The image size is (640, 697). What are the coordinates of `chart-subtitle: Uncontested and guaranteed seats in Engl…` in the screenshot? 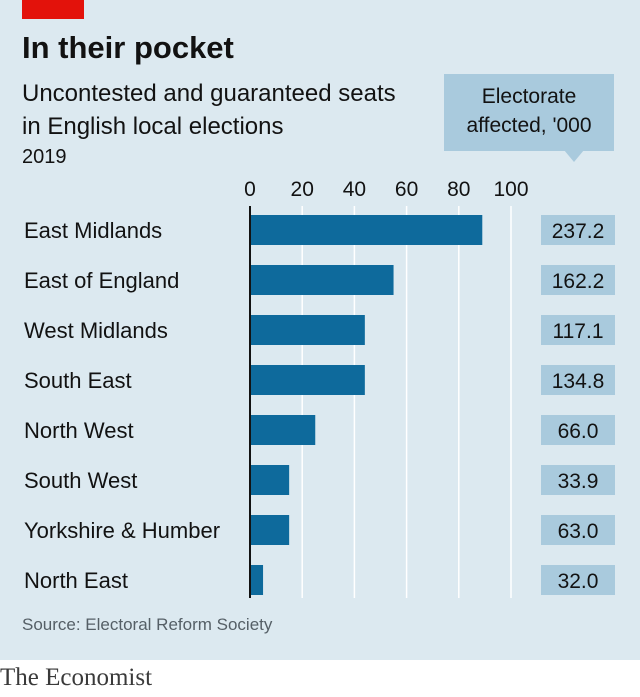 It's located at (209, 110).